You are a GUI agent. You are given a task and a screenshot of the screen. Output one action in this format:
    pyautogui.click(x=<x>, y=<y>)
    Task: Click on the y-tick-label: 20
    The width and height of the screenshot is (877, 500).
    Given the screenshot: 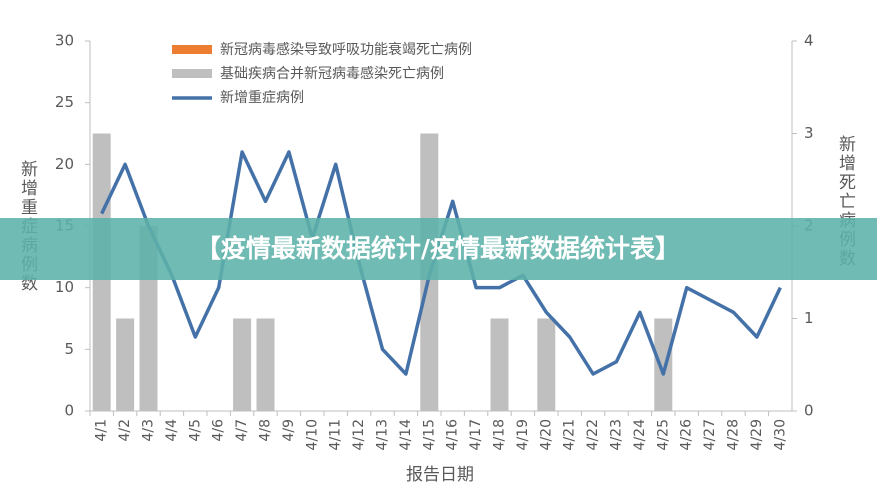 What is the action you would take?
    pyautogui.click(x=64, y=164)
    